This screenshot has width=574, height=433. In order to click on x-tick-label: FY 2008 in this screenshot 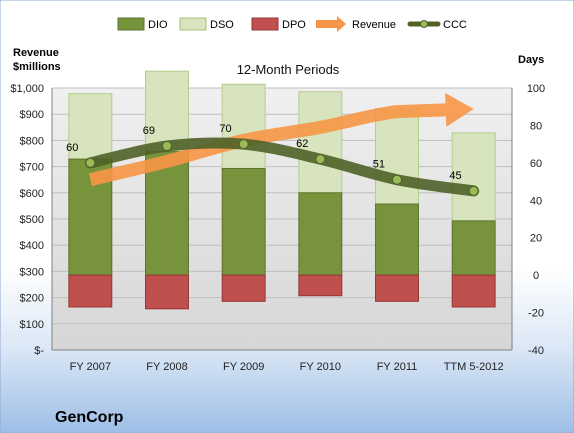, I will do `click(166, 367)`.